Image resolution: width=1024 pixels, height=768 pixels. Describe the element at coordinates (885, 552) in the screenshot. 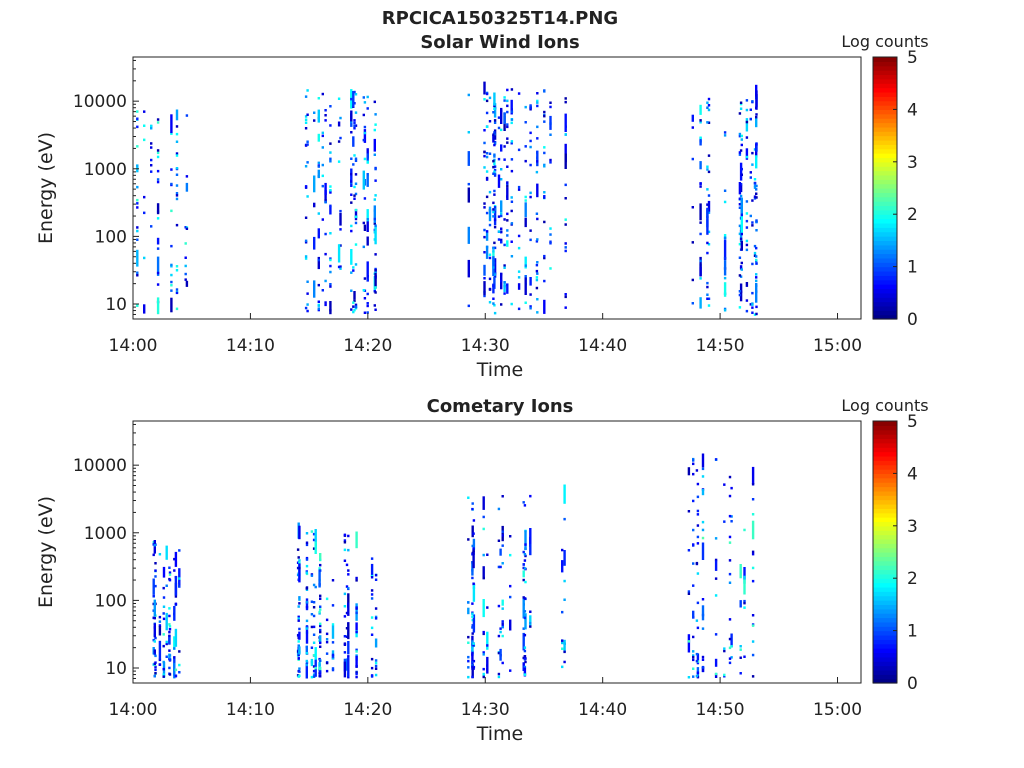

I see `colorbar-frame` at that location.